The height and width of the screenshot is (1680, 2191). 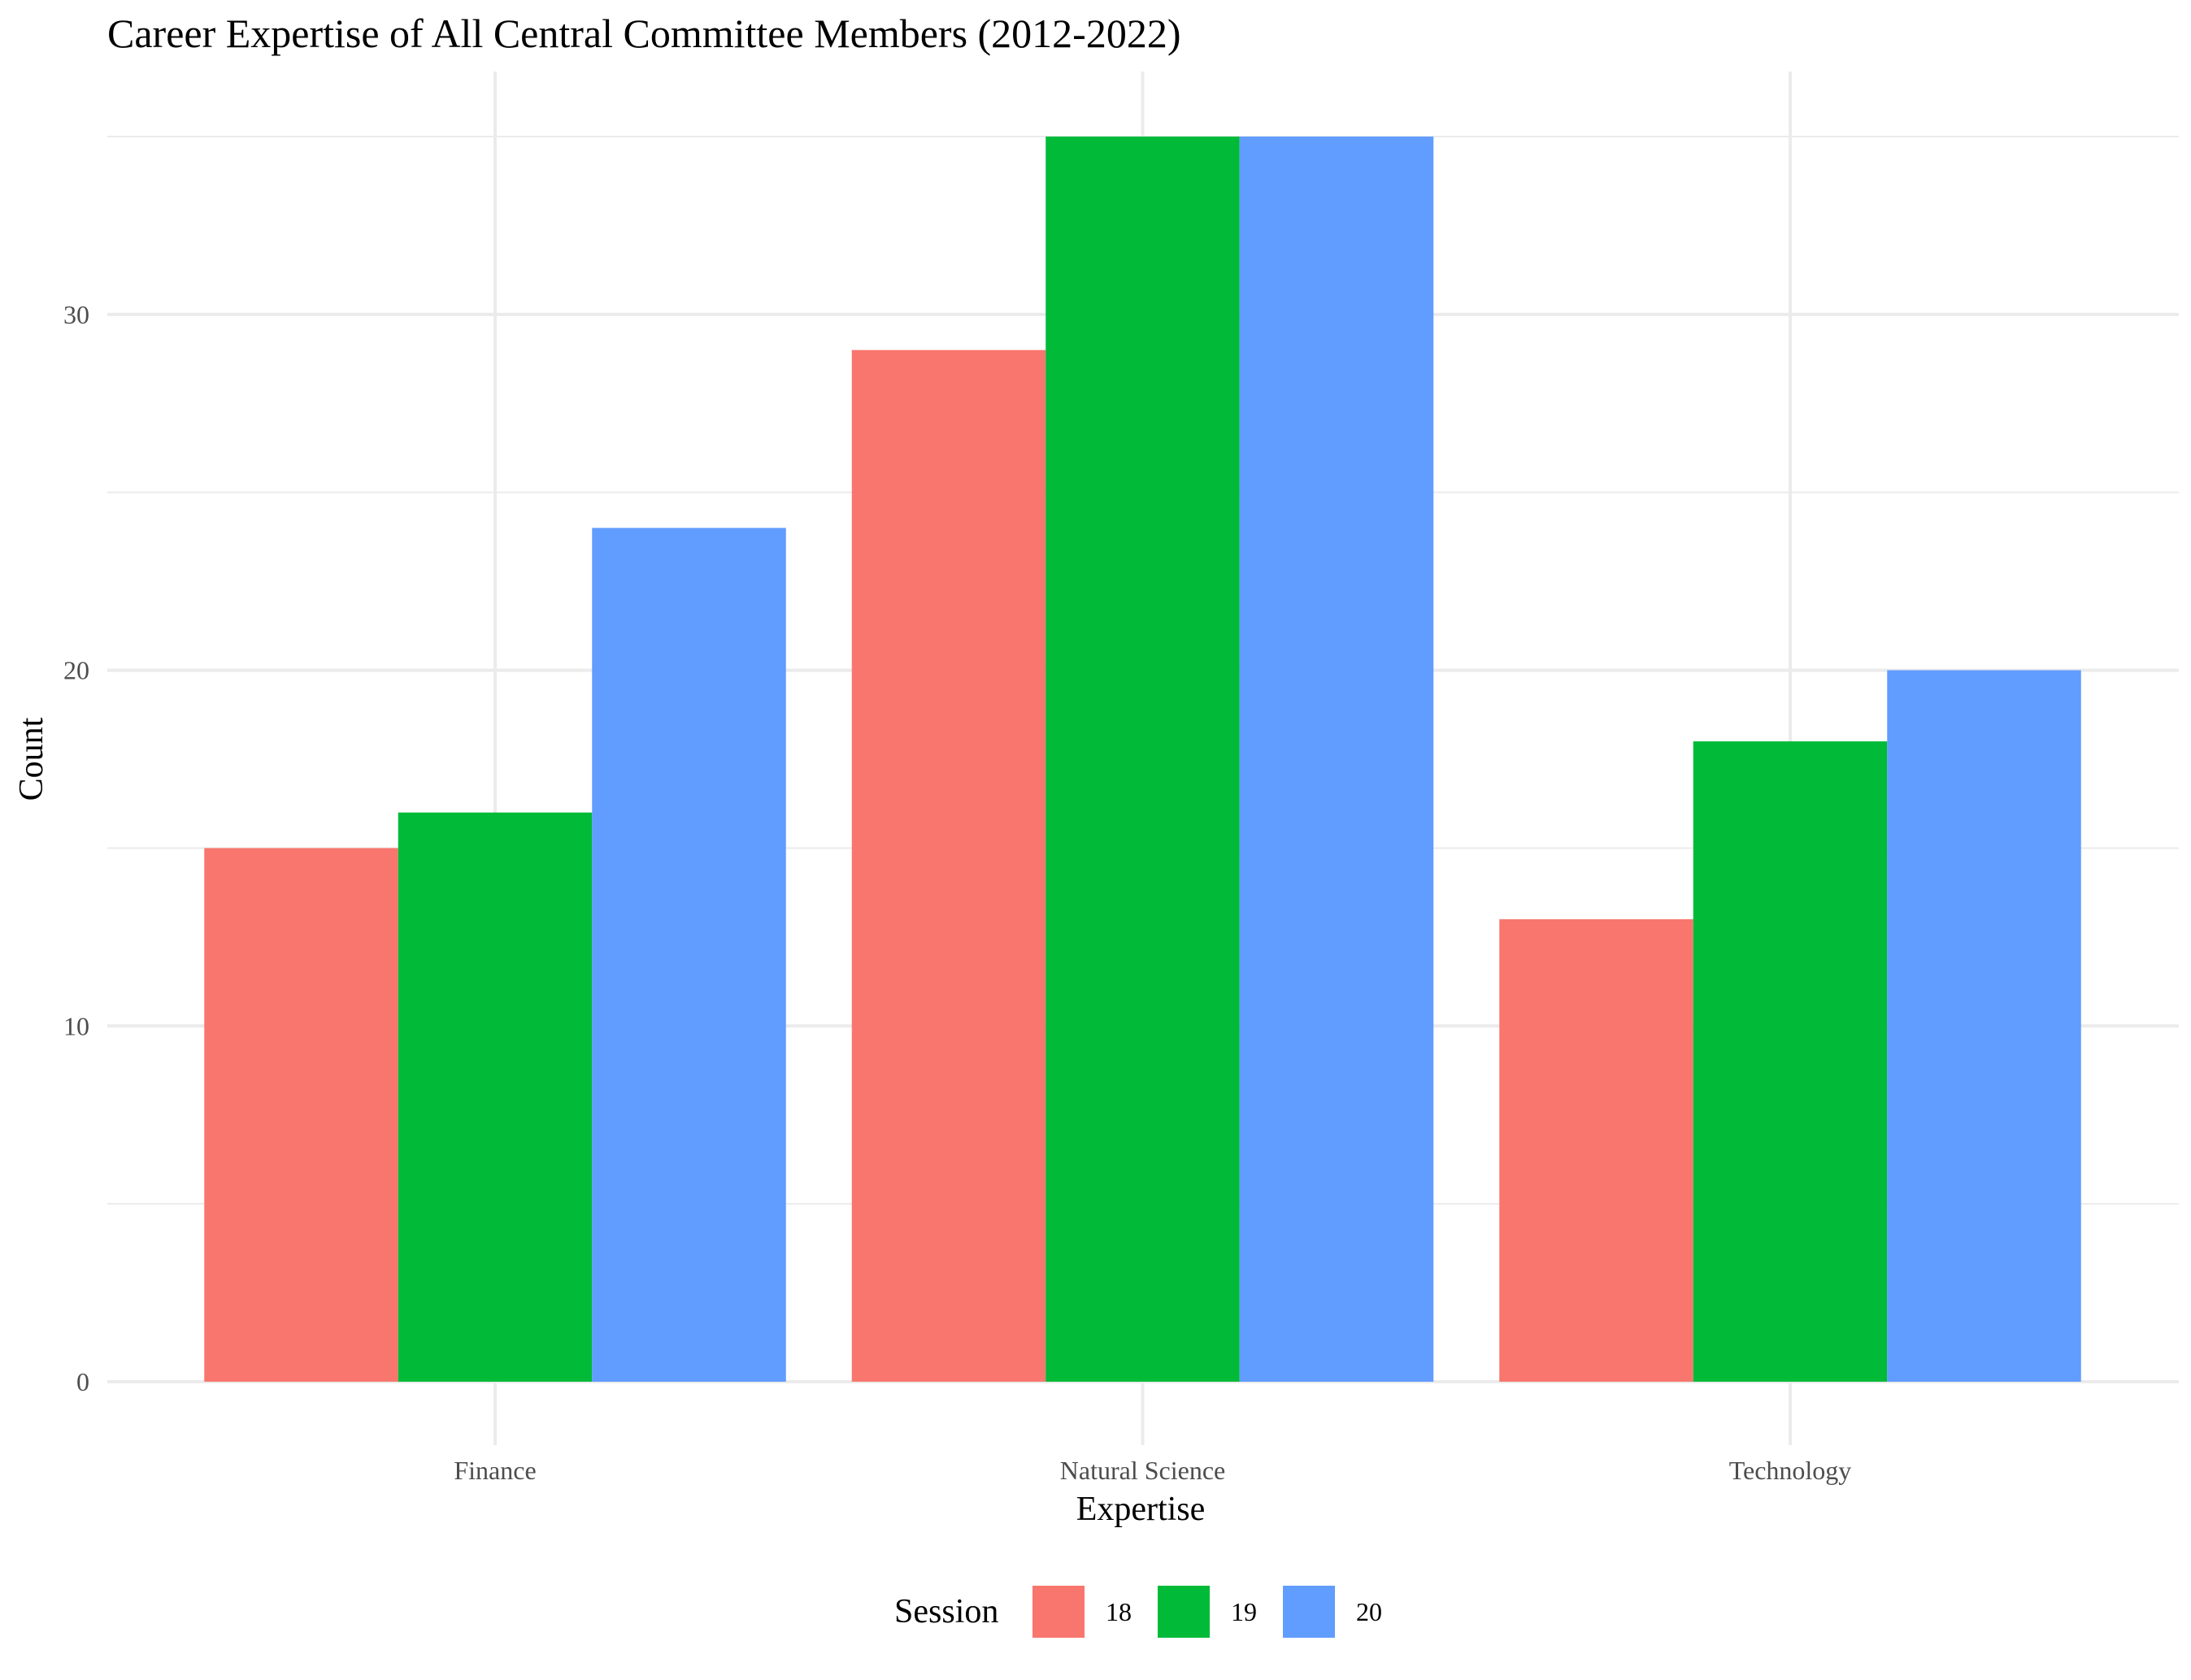 I want to click on y-tick-label: 30, so click(x=76, y=314).